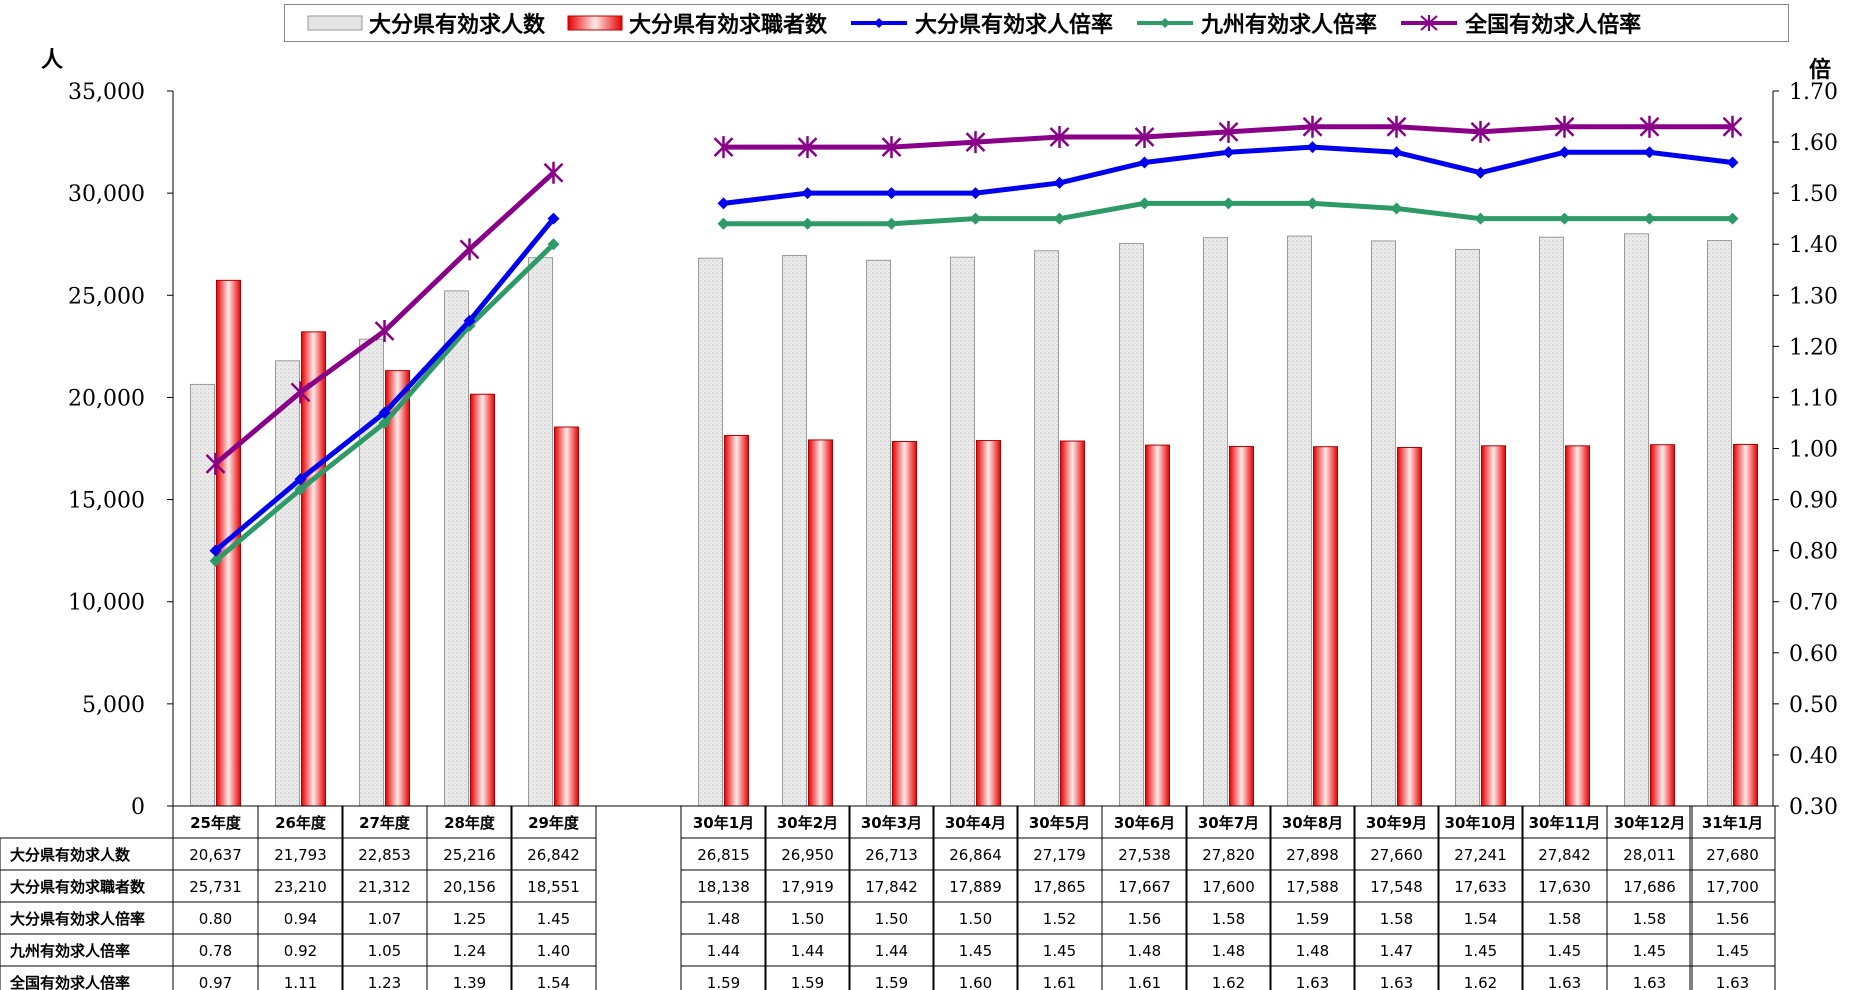  What do you see at coordinates (1144, 887) in the screenshot?
I see `table-value: 17,667` at bounding box center [1144, 887].